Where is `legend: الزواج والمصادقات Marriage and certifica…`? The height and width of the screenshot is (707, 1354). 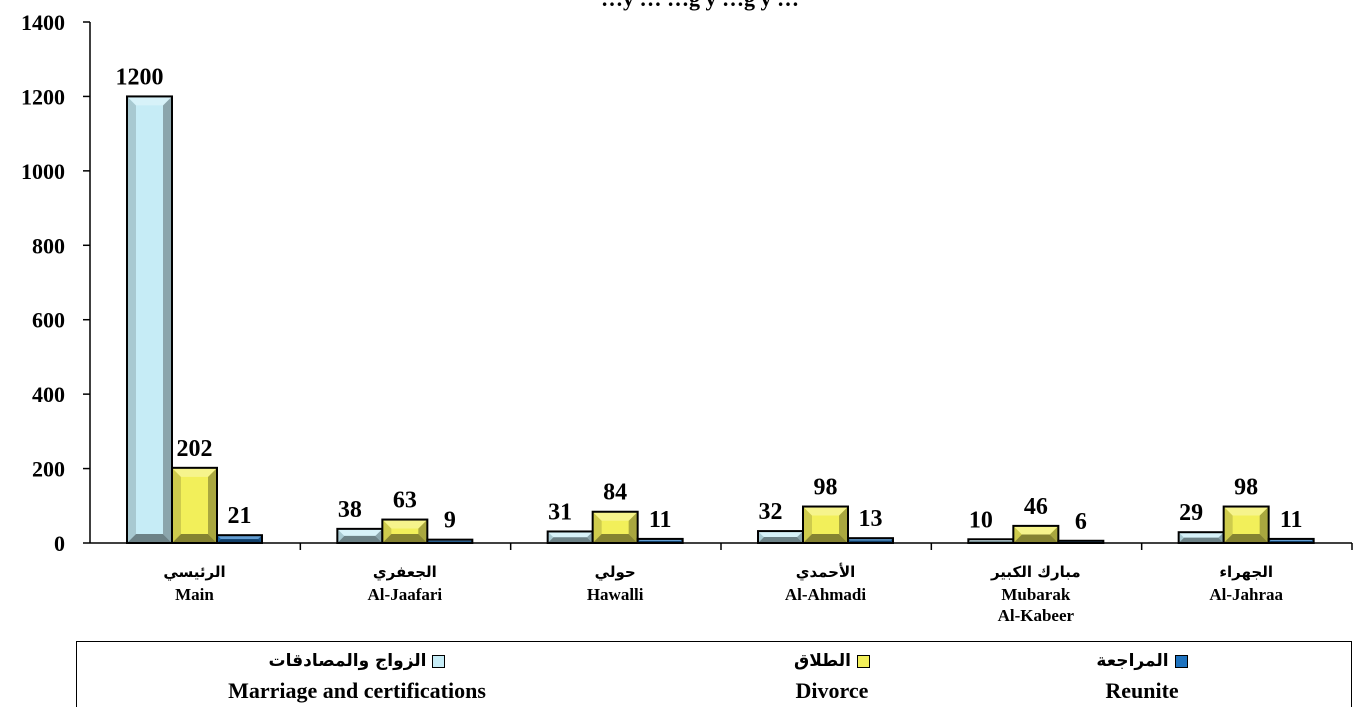 legend: الزواج والمصادقات Marriage and certifica… is located at coordinates (714, 674).